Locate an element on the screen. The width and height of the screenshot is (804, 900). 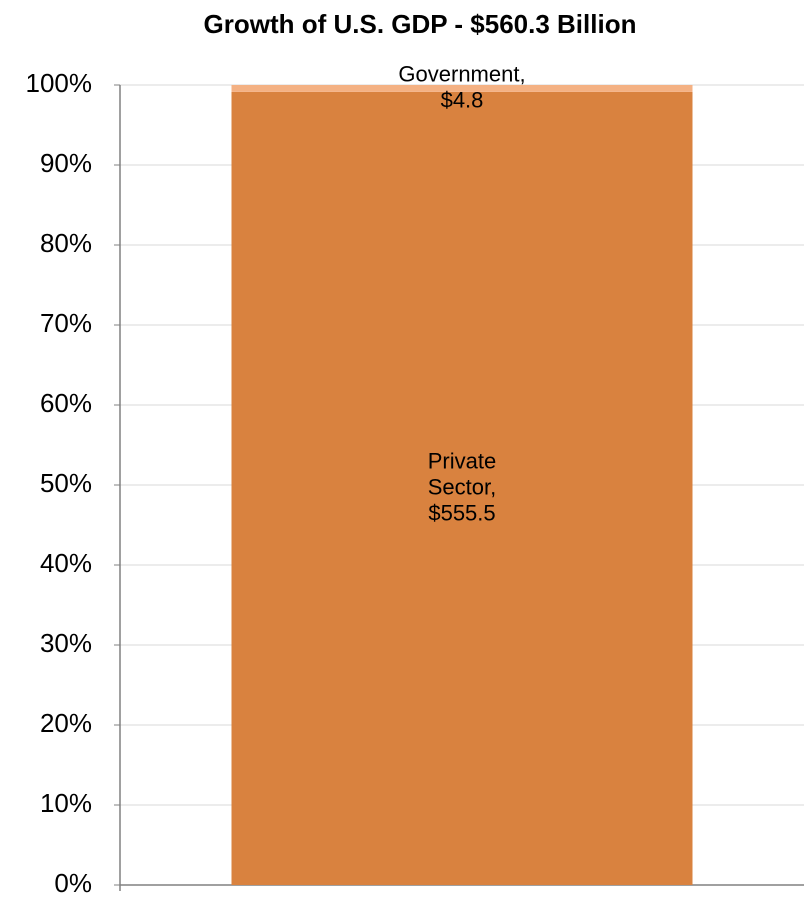
y-tick-label: 50% is located at coordinates (66, 483).